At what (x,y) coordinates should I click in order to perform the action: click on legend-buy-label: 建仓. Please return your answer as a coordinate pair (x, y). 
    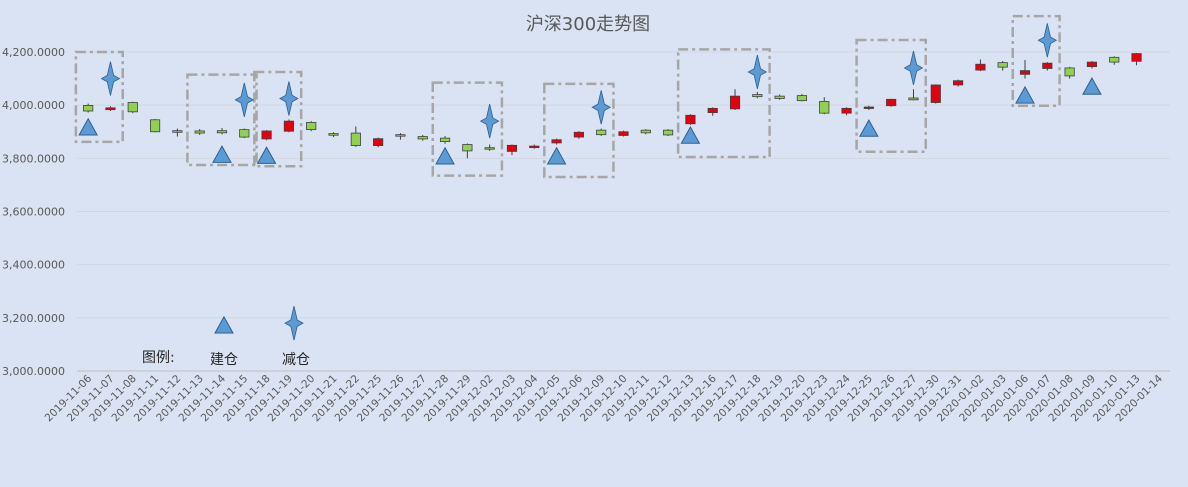
    Looking at the image, I should click on (224, 360).